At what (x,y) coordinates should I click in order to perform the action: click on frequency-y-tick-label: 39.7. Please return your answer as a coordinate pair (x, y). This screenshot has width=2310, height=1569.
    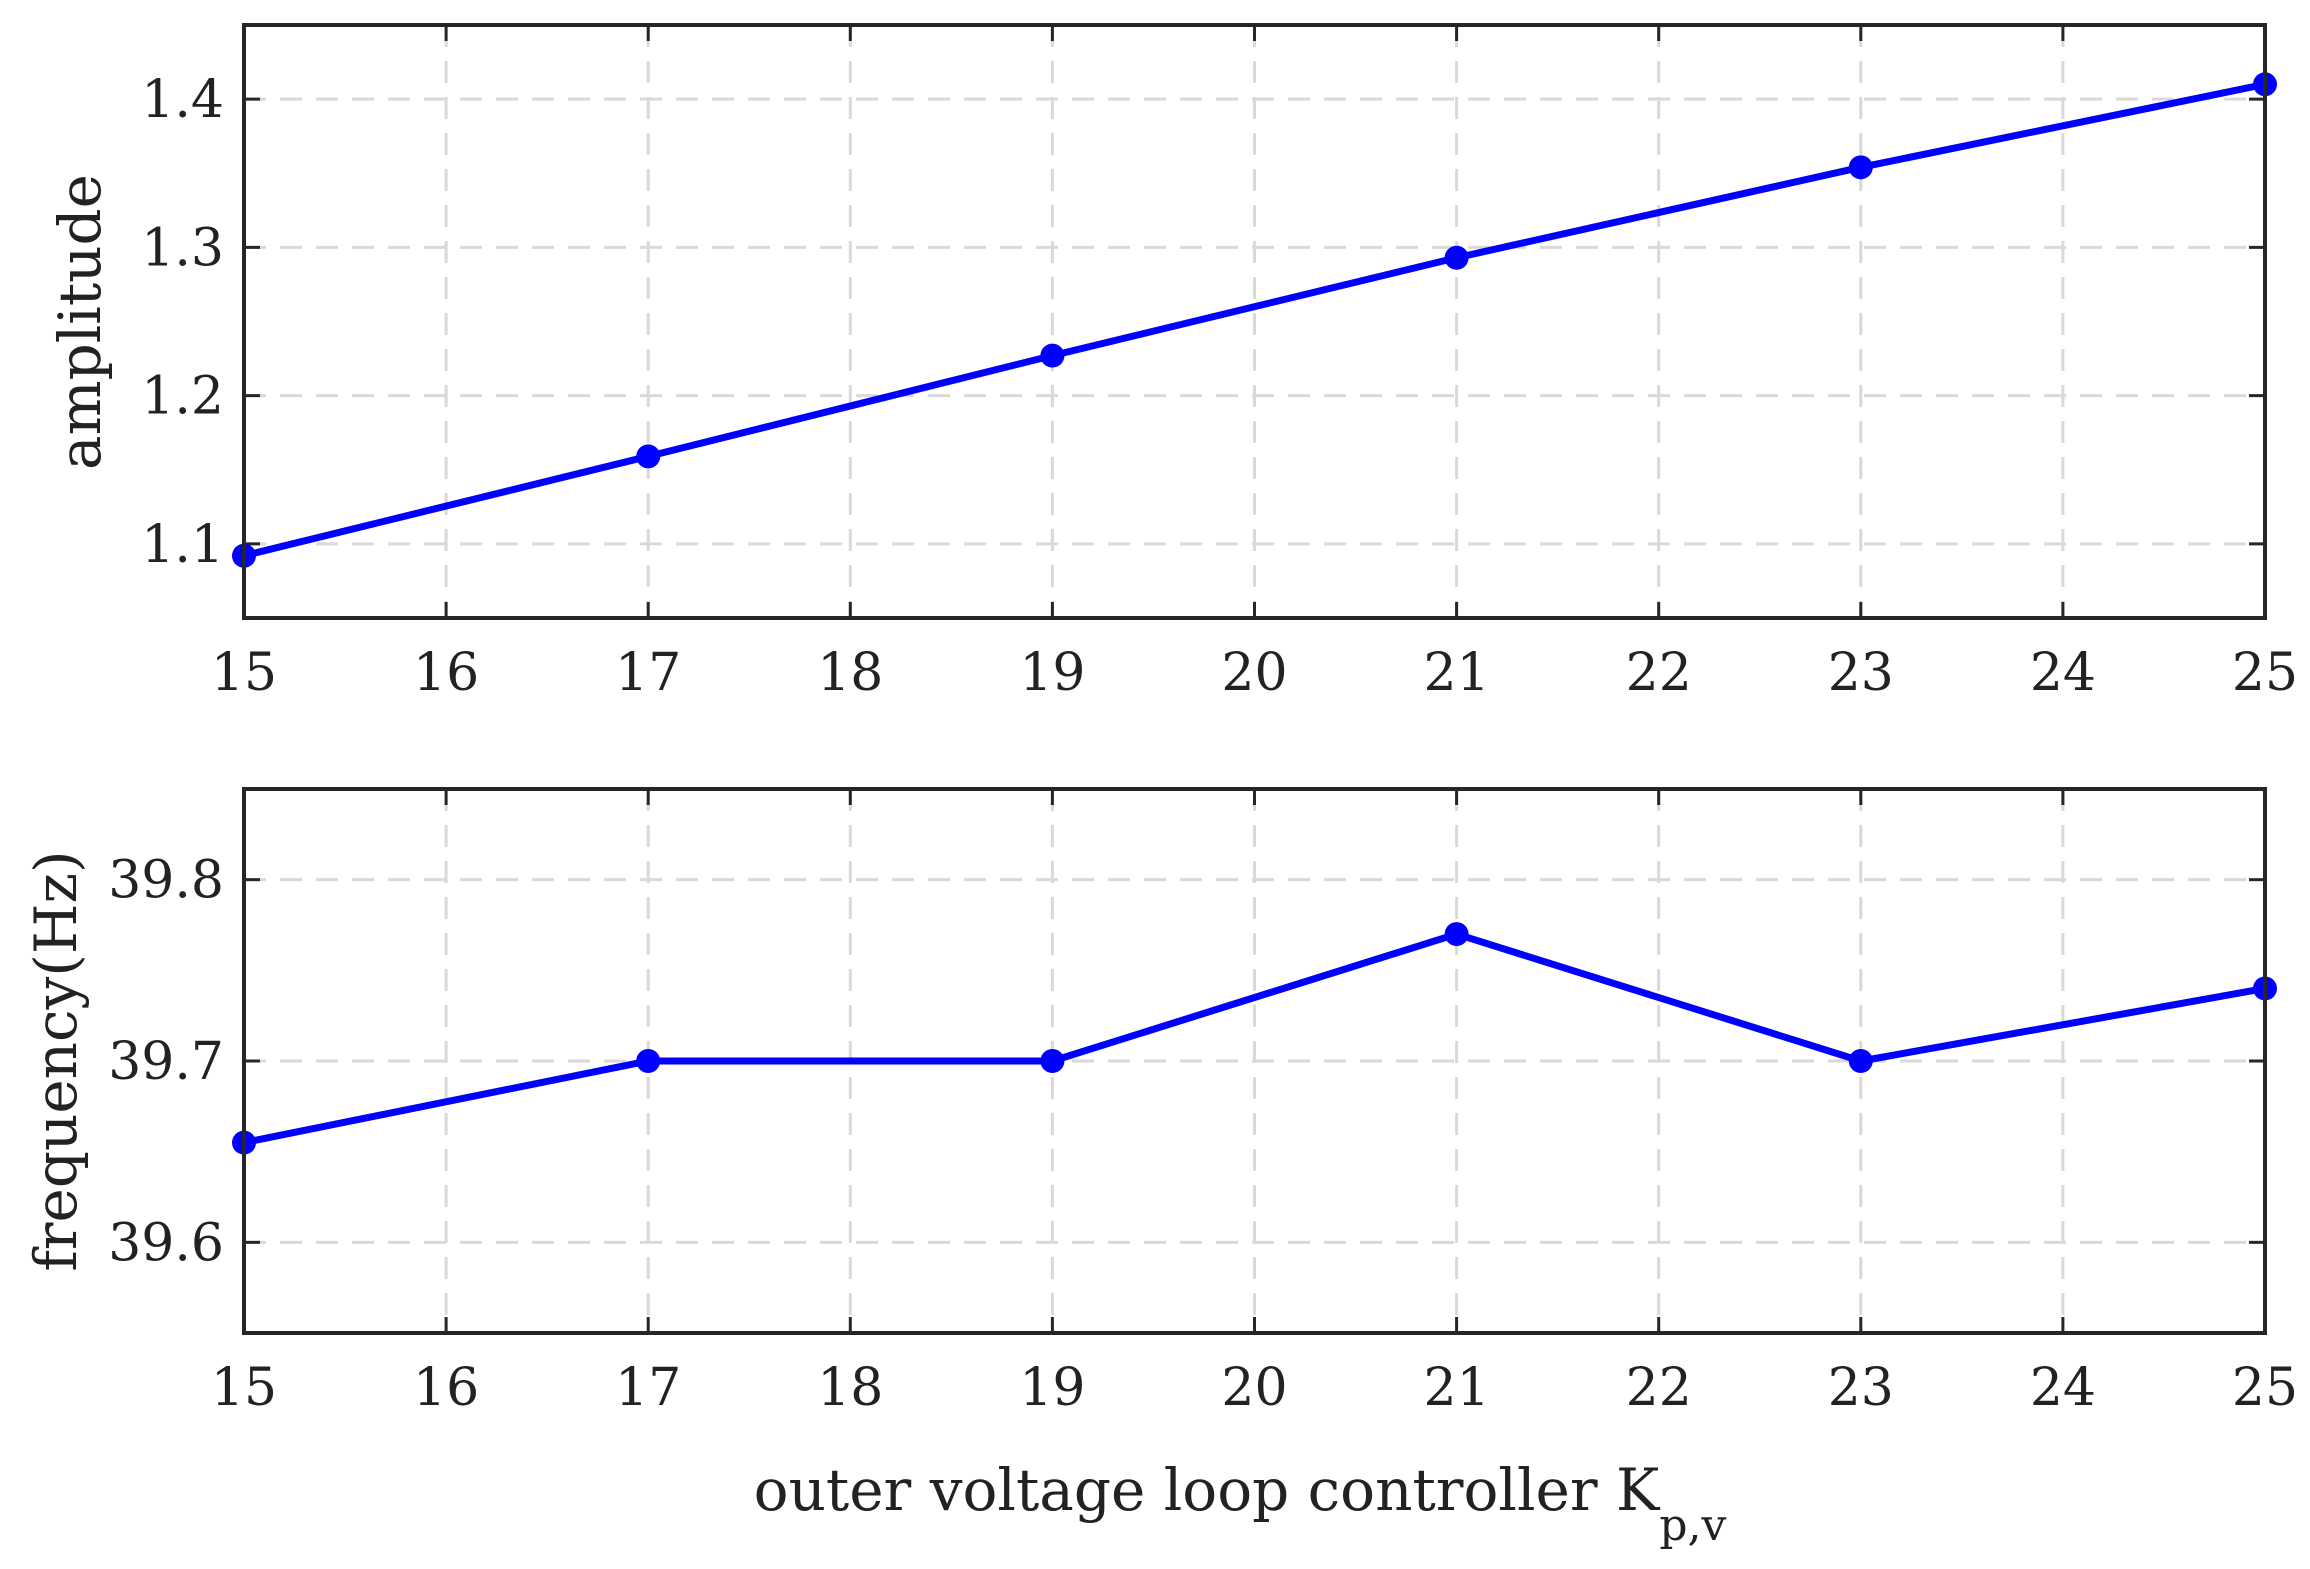
    Looking at the image, I should click on (166, 1062).